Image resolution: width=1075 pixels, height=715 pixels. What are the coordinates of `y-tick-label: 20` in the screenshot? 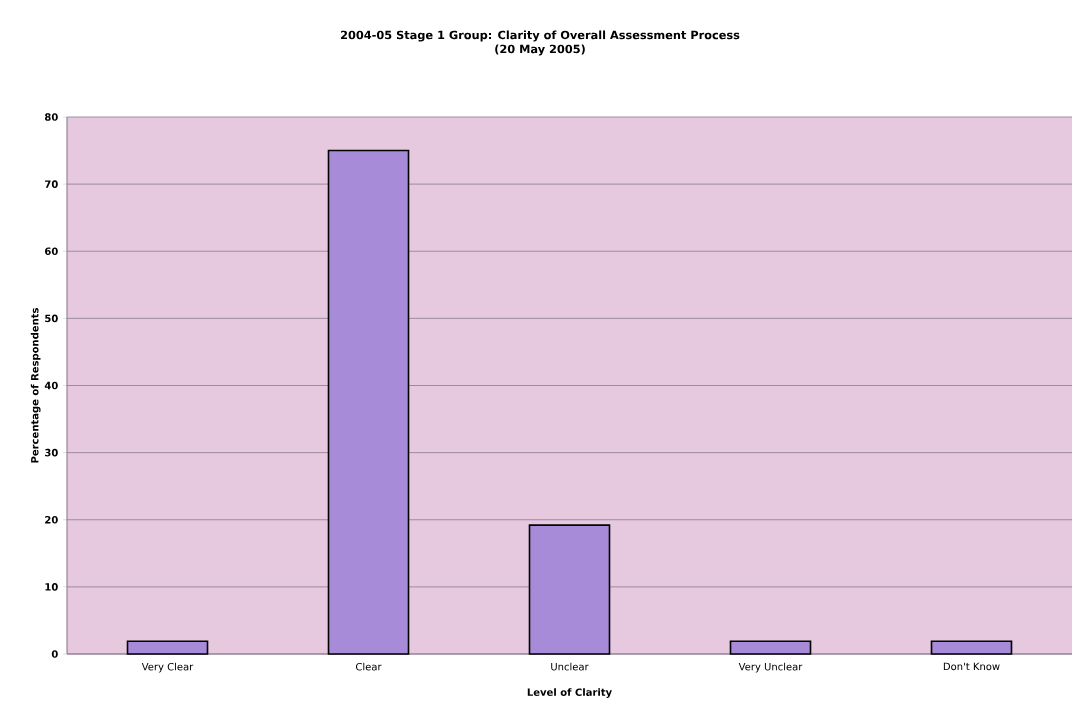 It's located at (51, 519).